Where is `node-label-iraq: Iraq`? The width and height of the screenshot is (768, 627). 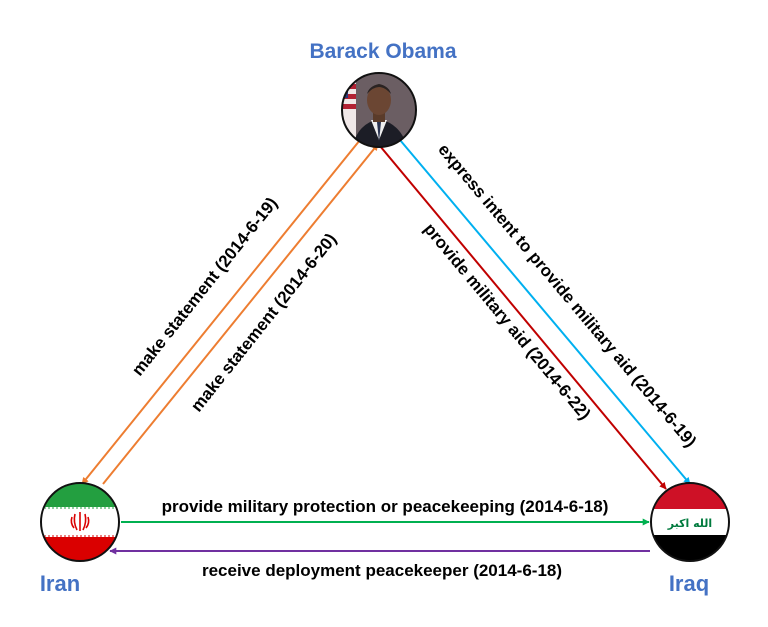 node-label-iraq: Iraq is located at coordinates (689, 583).